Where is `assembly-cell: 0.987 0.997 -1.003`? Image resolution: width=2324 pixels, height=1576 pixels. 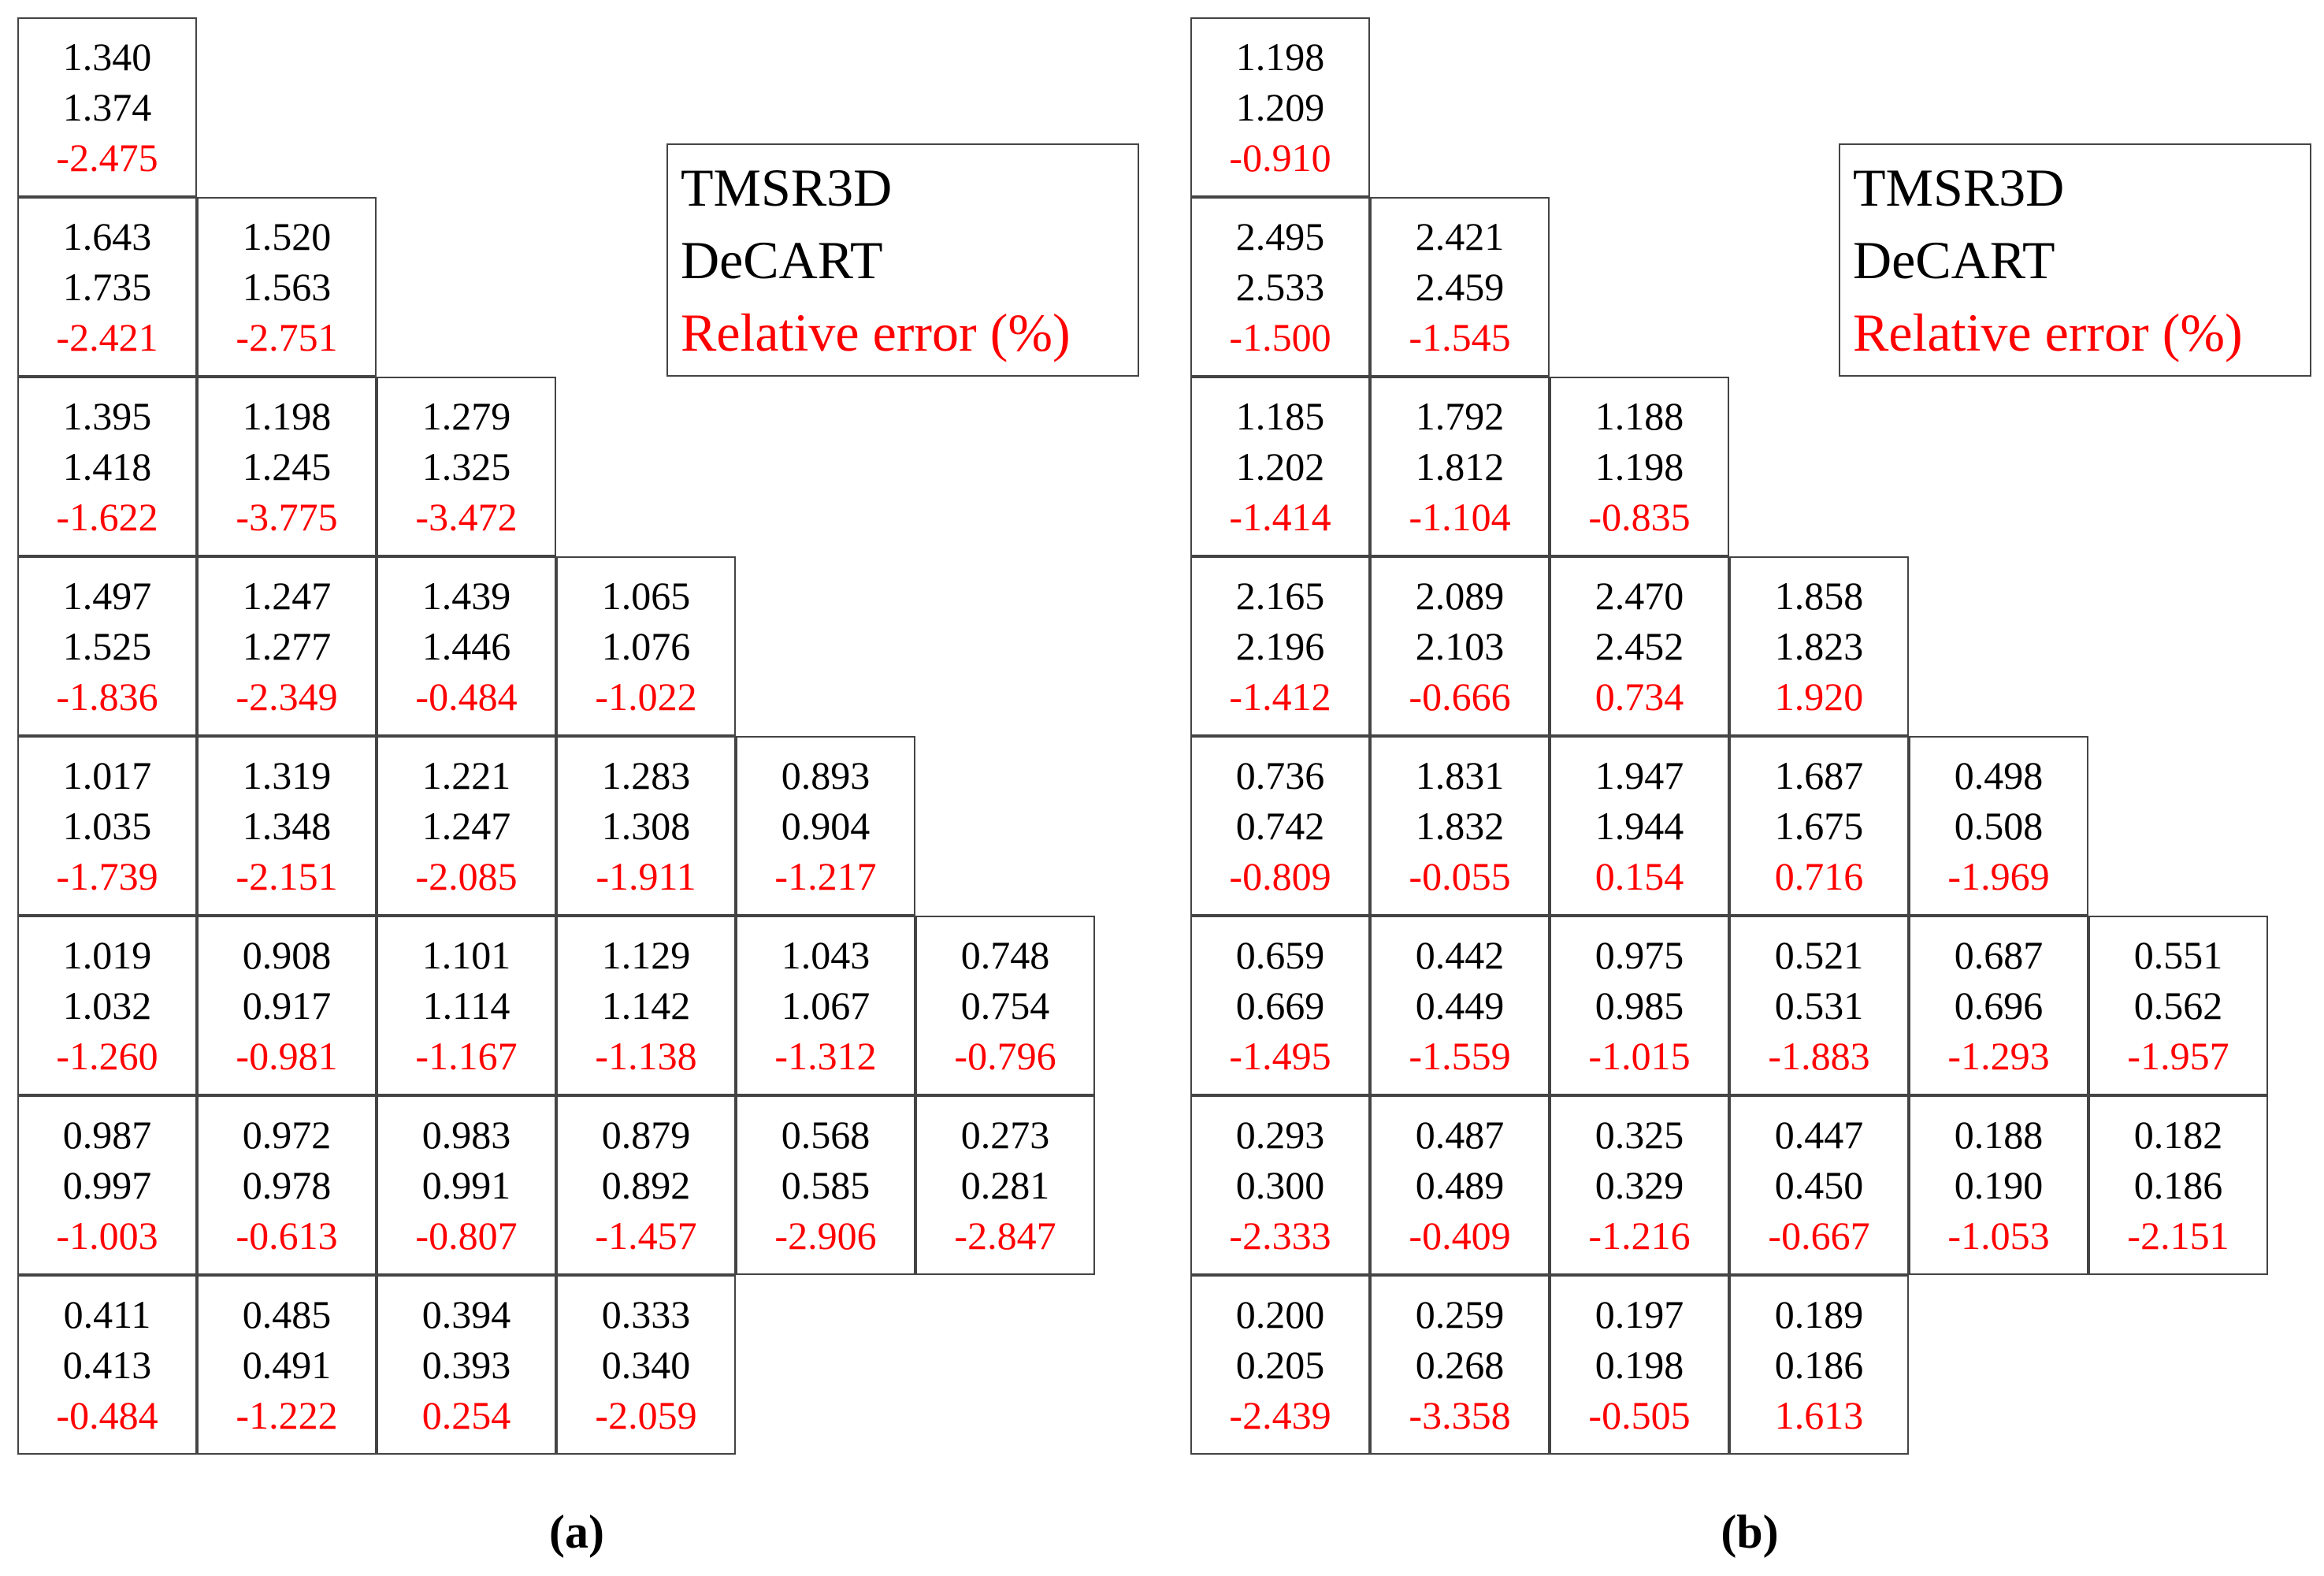 assembly-cell: 0.987 0.997 -1.003 is located at coordinates (107, 1185).